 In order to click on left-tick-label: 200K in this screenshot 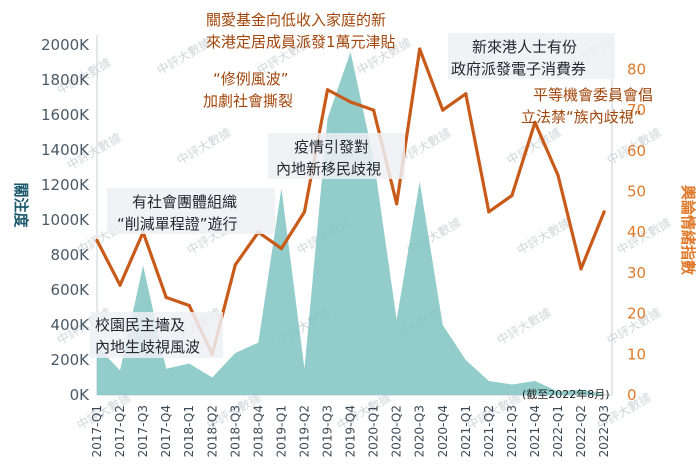, I will do `click(71, 360)`.